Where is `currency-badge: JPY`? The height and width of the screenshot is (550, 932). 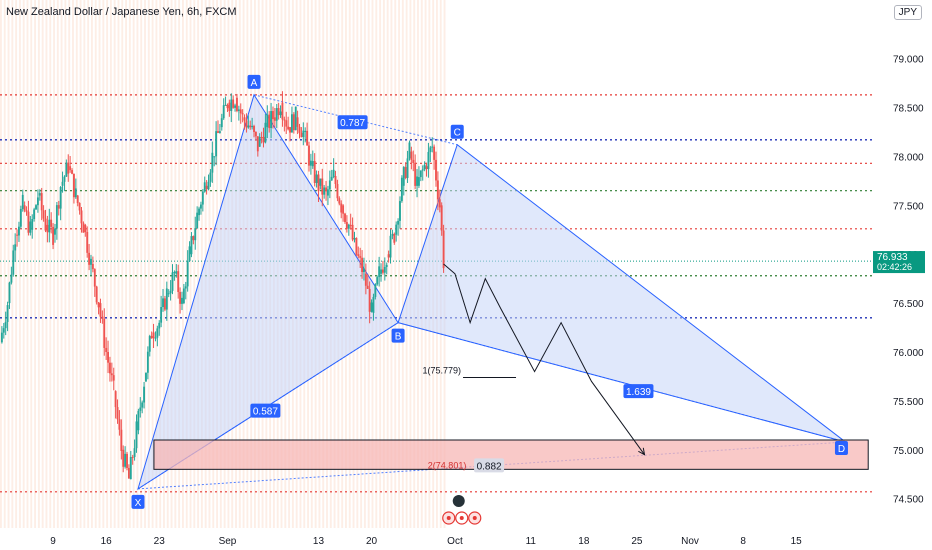
currency-badge: JPY is located at coordinates (907, 12).